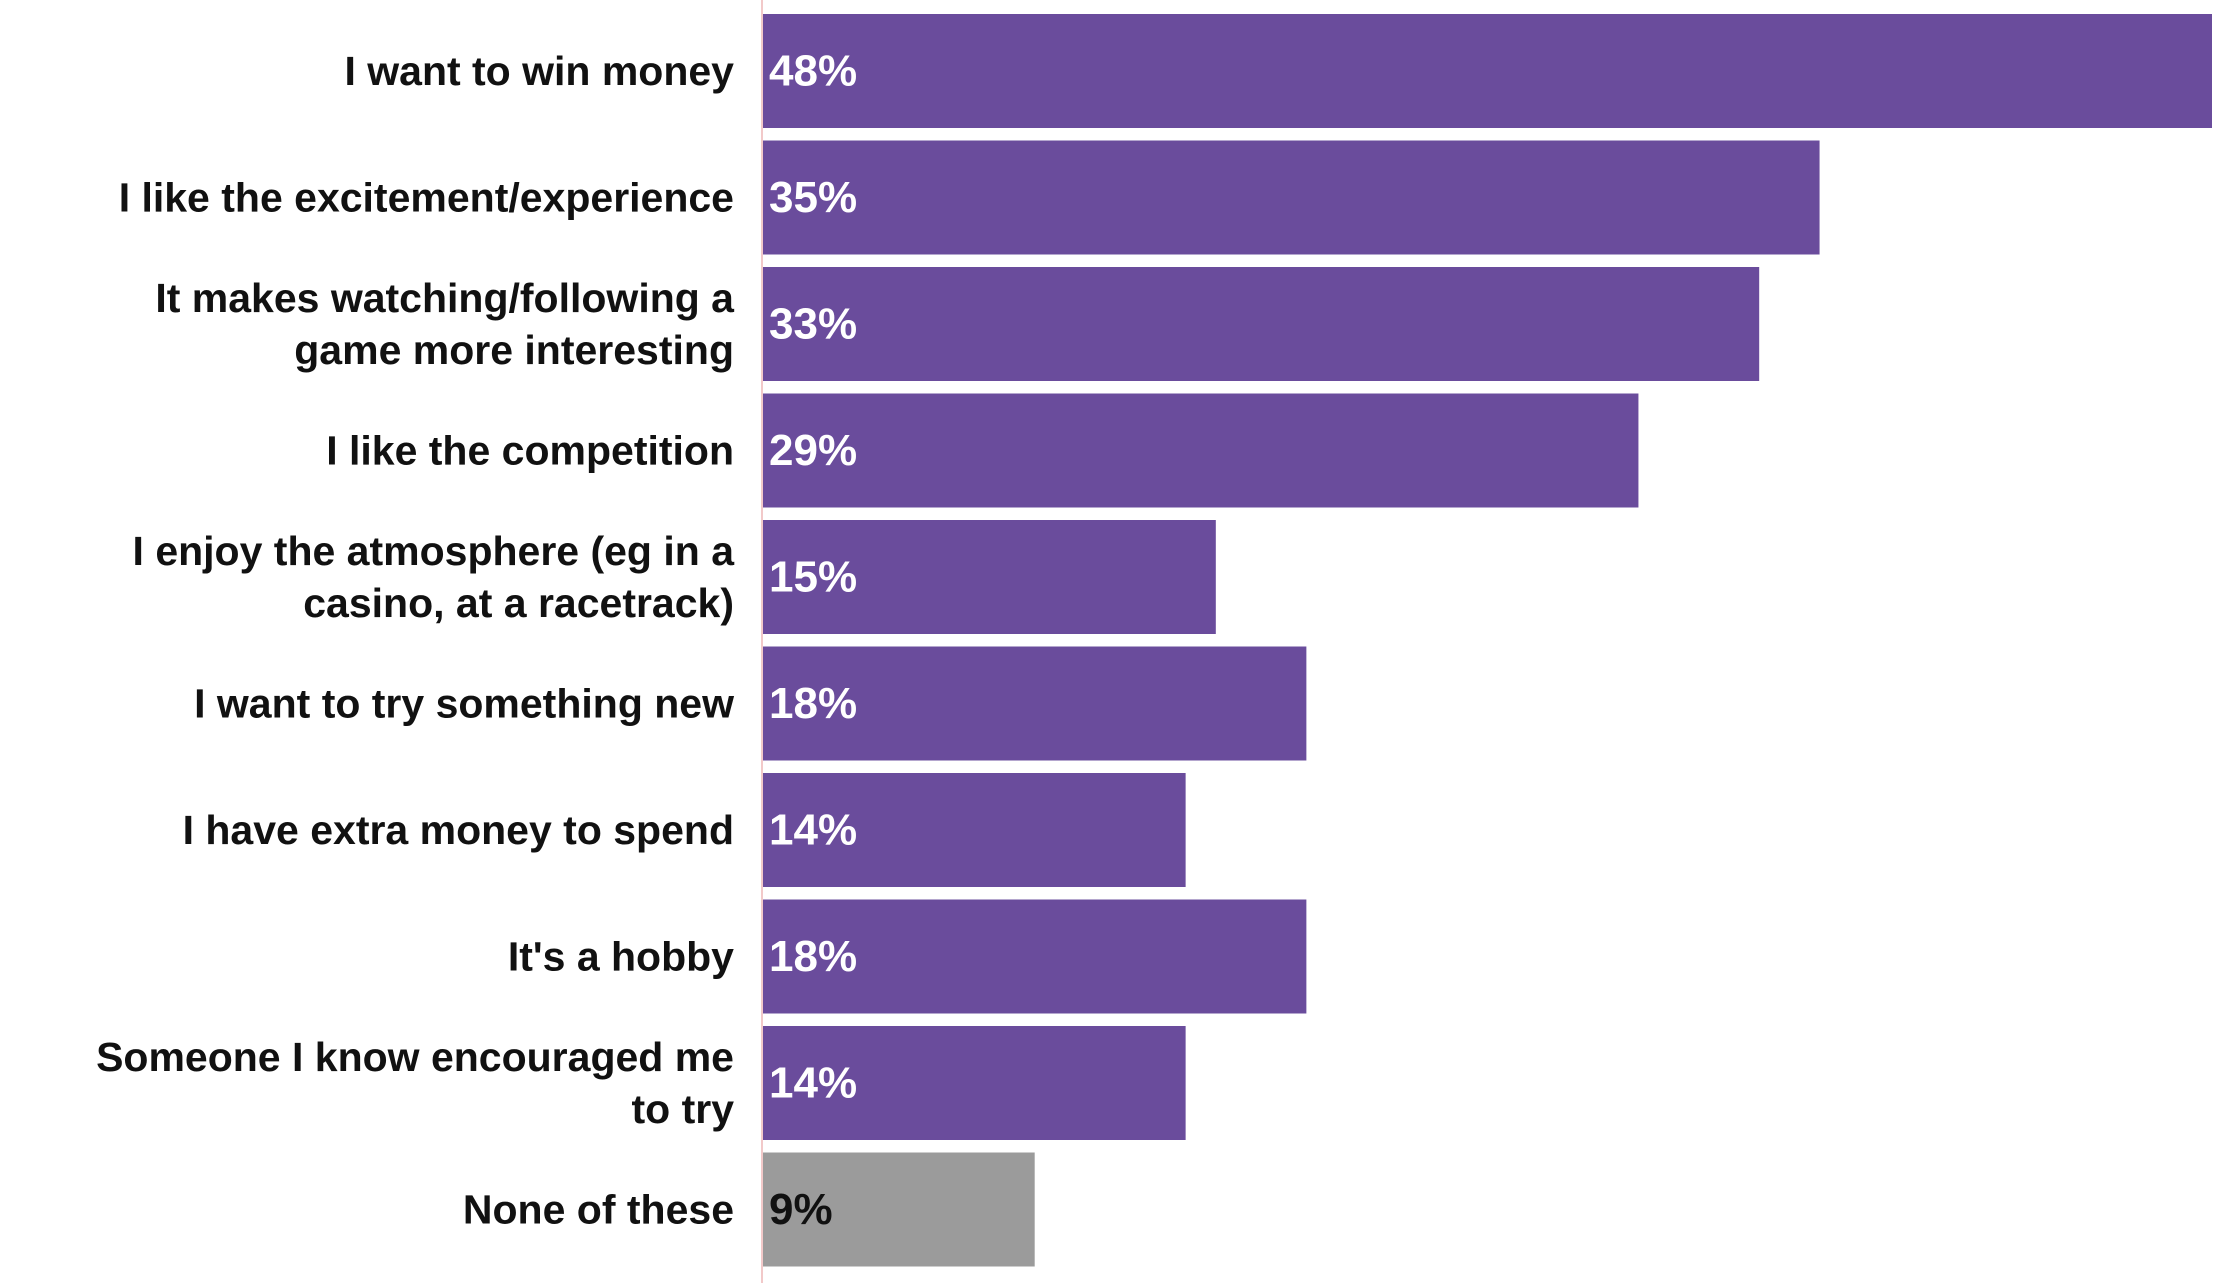 Image resolution: width=2214 pixels, height=1283 pixels. I want to click on category-label-line: Someone I know encouraged me, so click(415, 1057).